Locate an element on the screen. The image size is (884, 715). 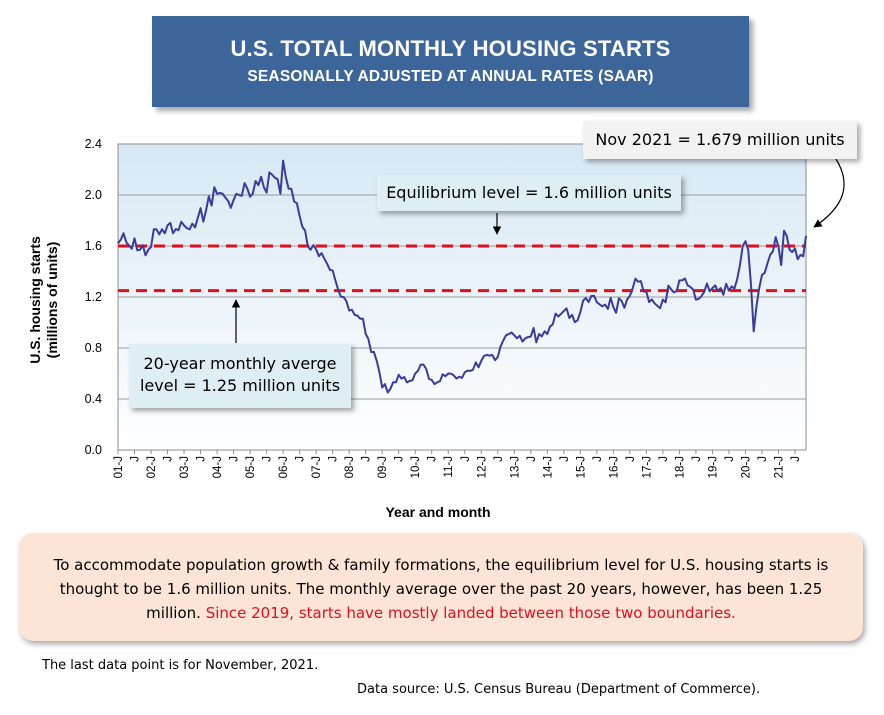
y-tick-label: 0.8 is located at coordinates (93, 348).